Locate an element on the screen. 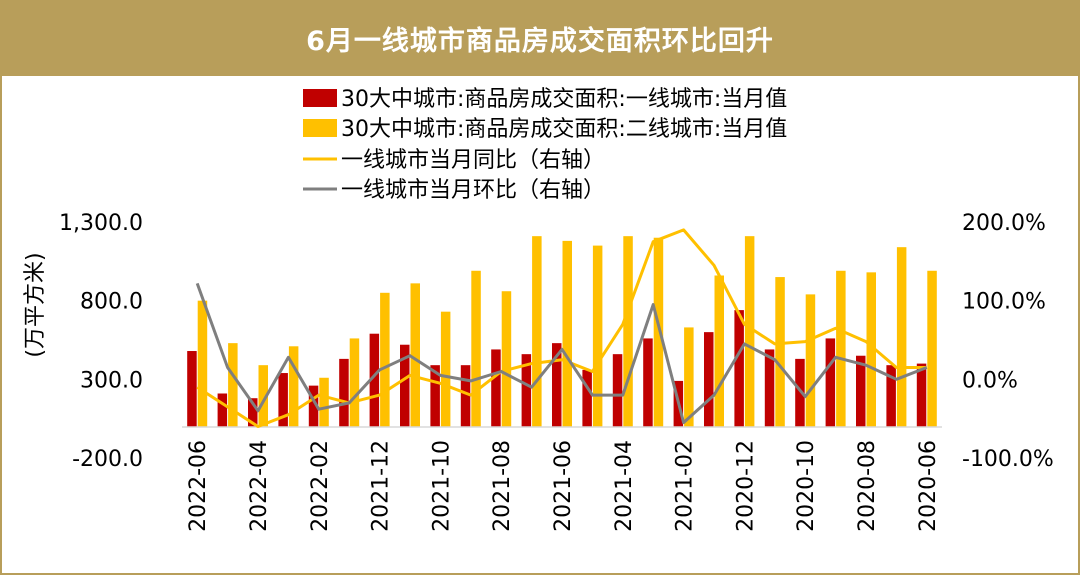 The image size is (1080, 575). x-tick-label: 2020-08 is located at coordinates (867, 486).